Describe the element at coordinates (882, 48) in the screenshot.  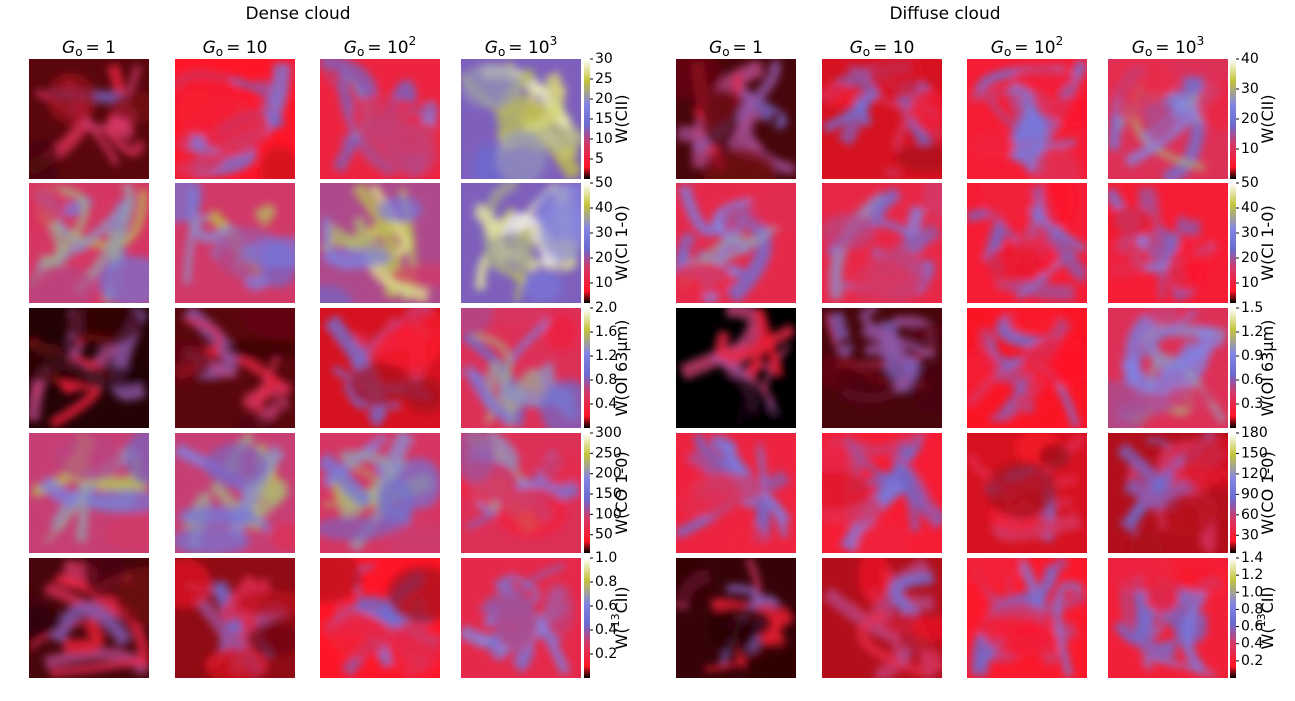
I see `column-header: Go = 10` at that location.